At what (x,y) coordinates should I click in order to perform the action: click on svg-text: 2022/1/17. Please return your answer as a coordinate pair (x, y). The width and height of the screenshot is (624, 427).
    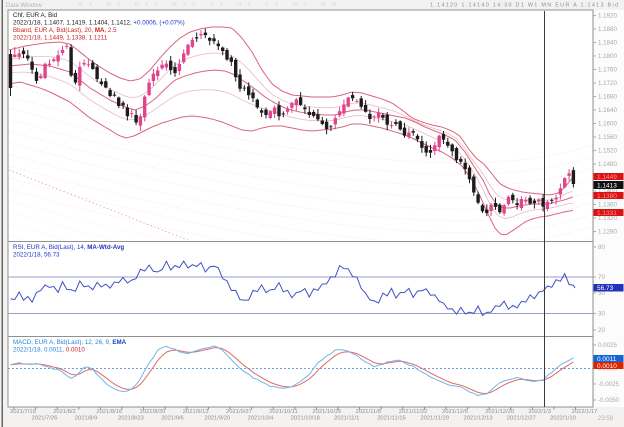
    Looking at the image, I should click on (585, 412).